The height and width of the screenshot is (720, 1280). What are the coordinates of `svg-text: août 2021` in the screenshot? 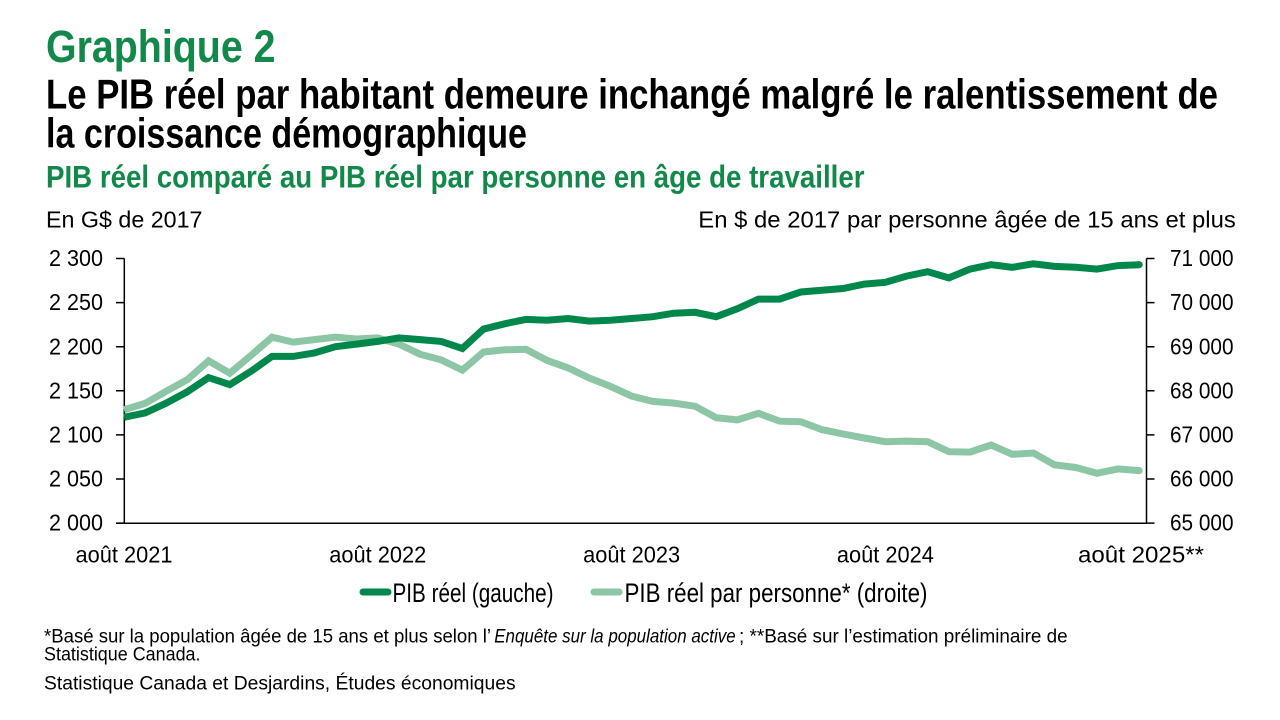 It's located at (124, 555).